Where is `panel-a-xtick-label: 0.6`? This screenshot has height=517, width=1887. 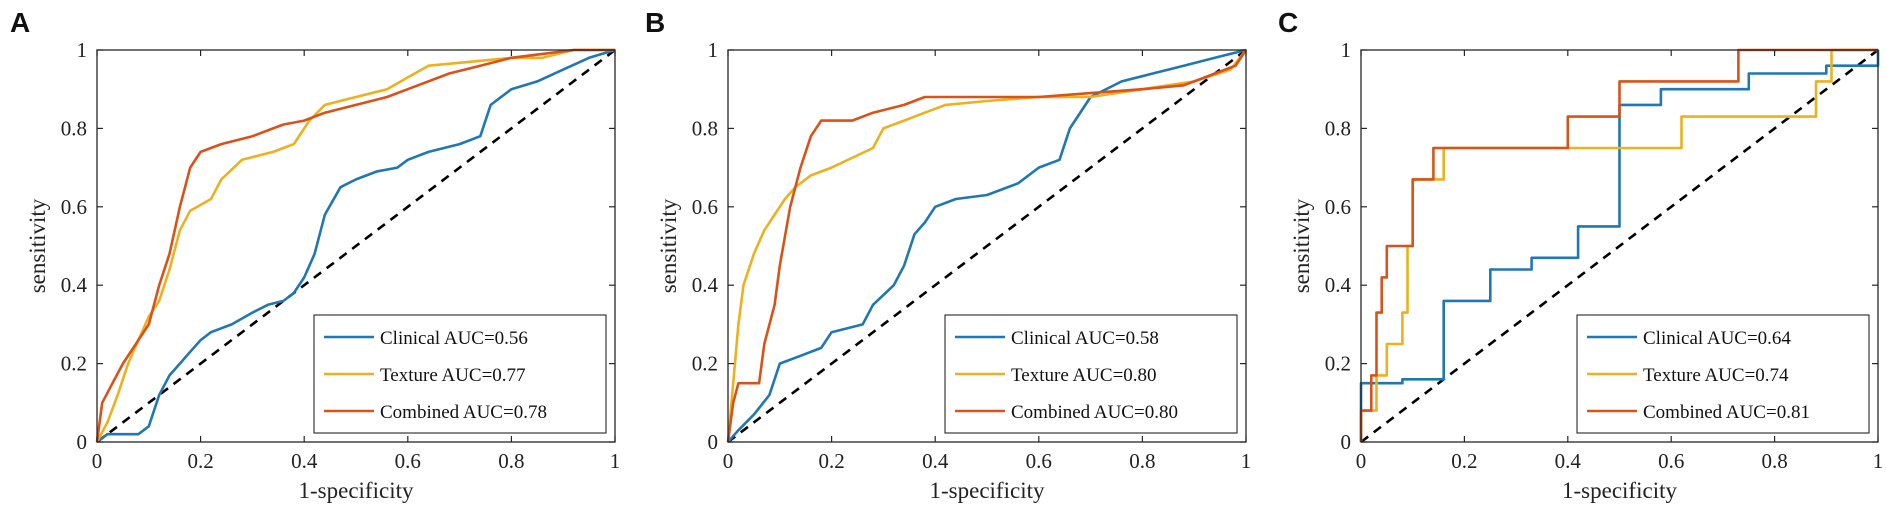
panel-a-xtick-label: 0.6 is located at coordinates (408, 461).